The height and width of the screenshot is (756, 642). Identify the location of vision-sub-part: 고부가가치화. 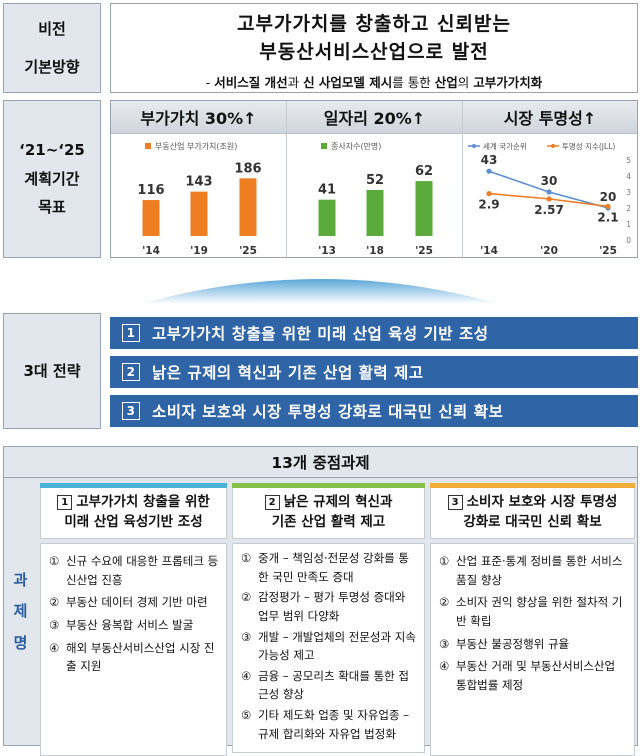
(508, 82).